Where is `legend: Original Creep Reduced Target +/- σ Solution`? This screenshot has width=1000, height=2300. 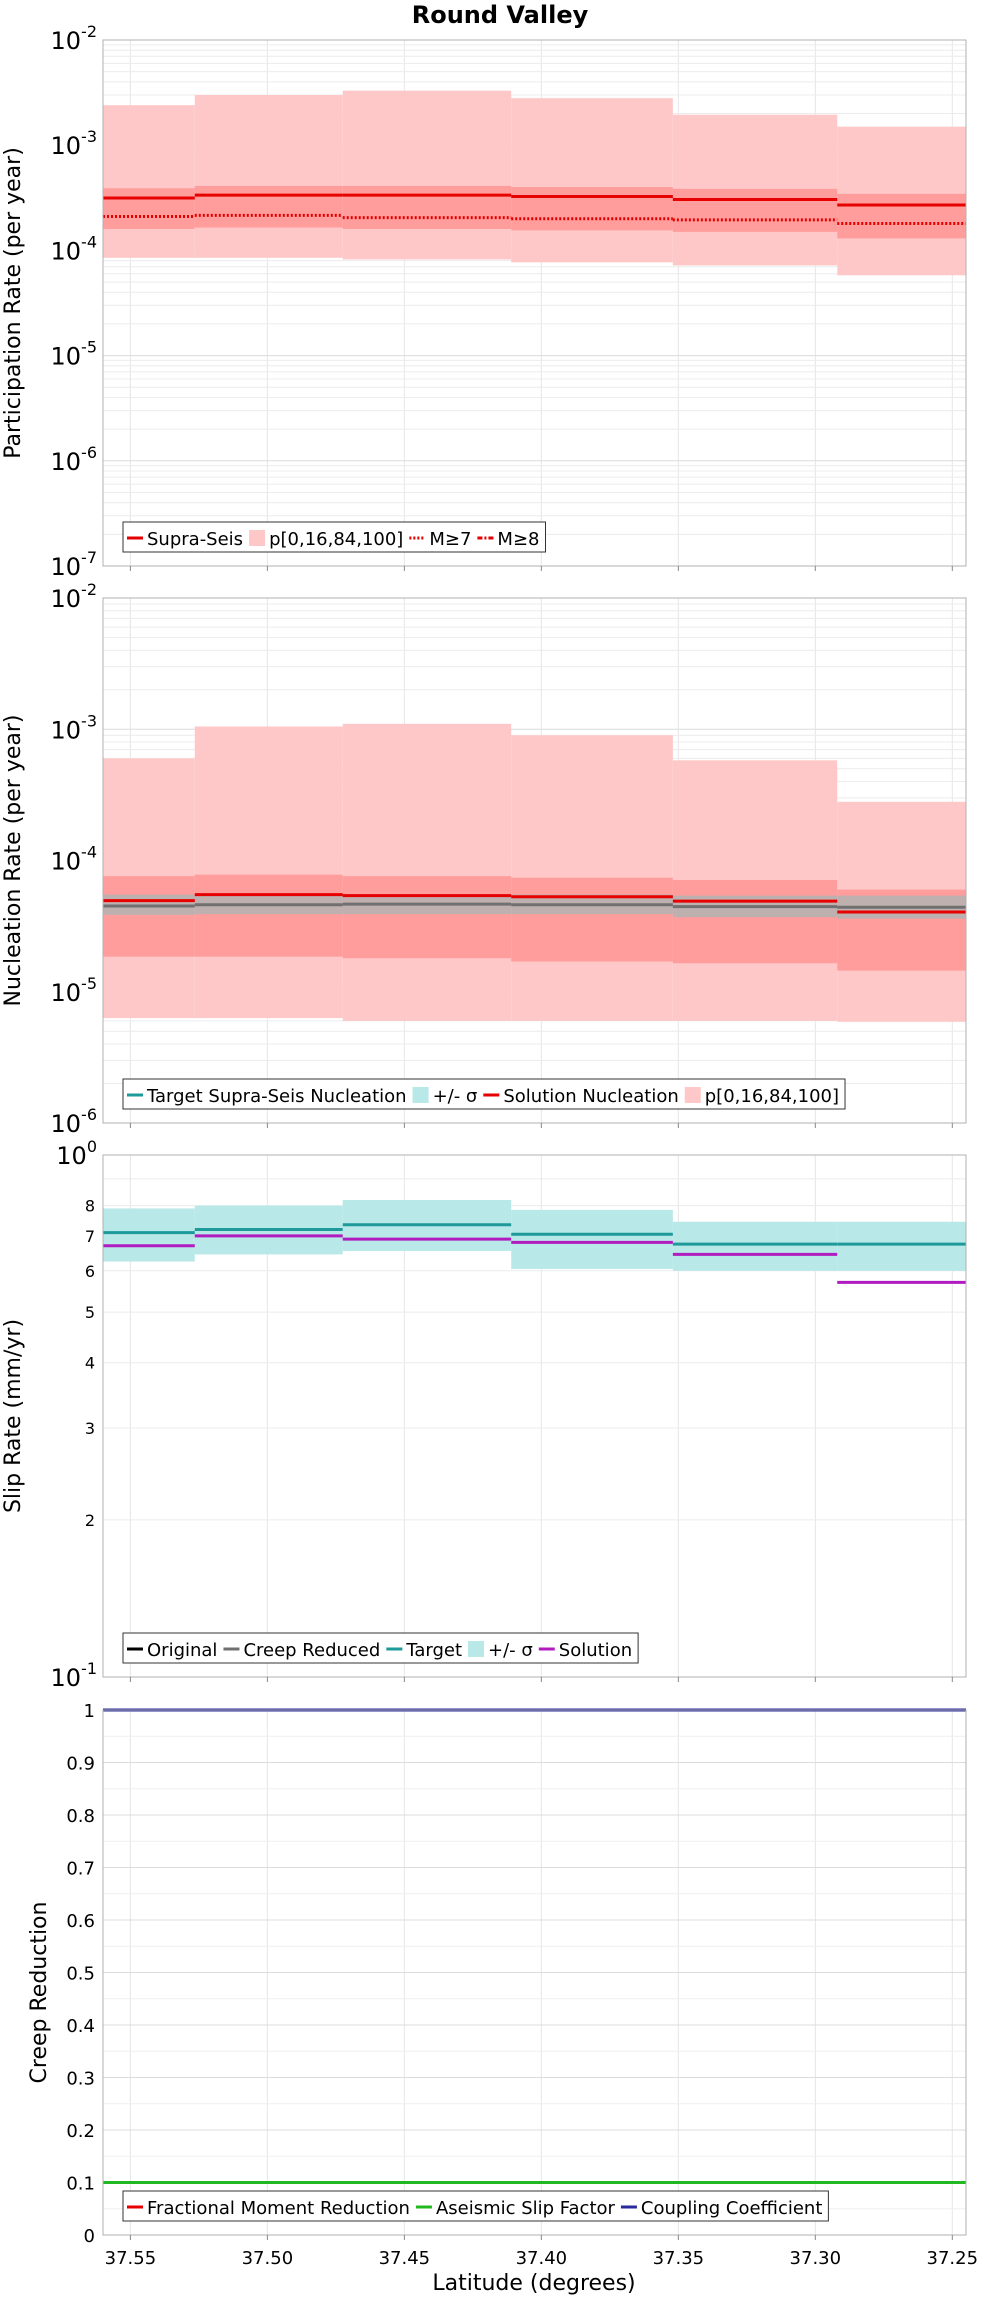 legend: Original Creep Reduced Target +/- σ Solution is located at coordinates (380, 1648).